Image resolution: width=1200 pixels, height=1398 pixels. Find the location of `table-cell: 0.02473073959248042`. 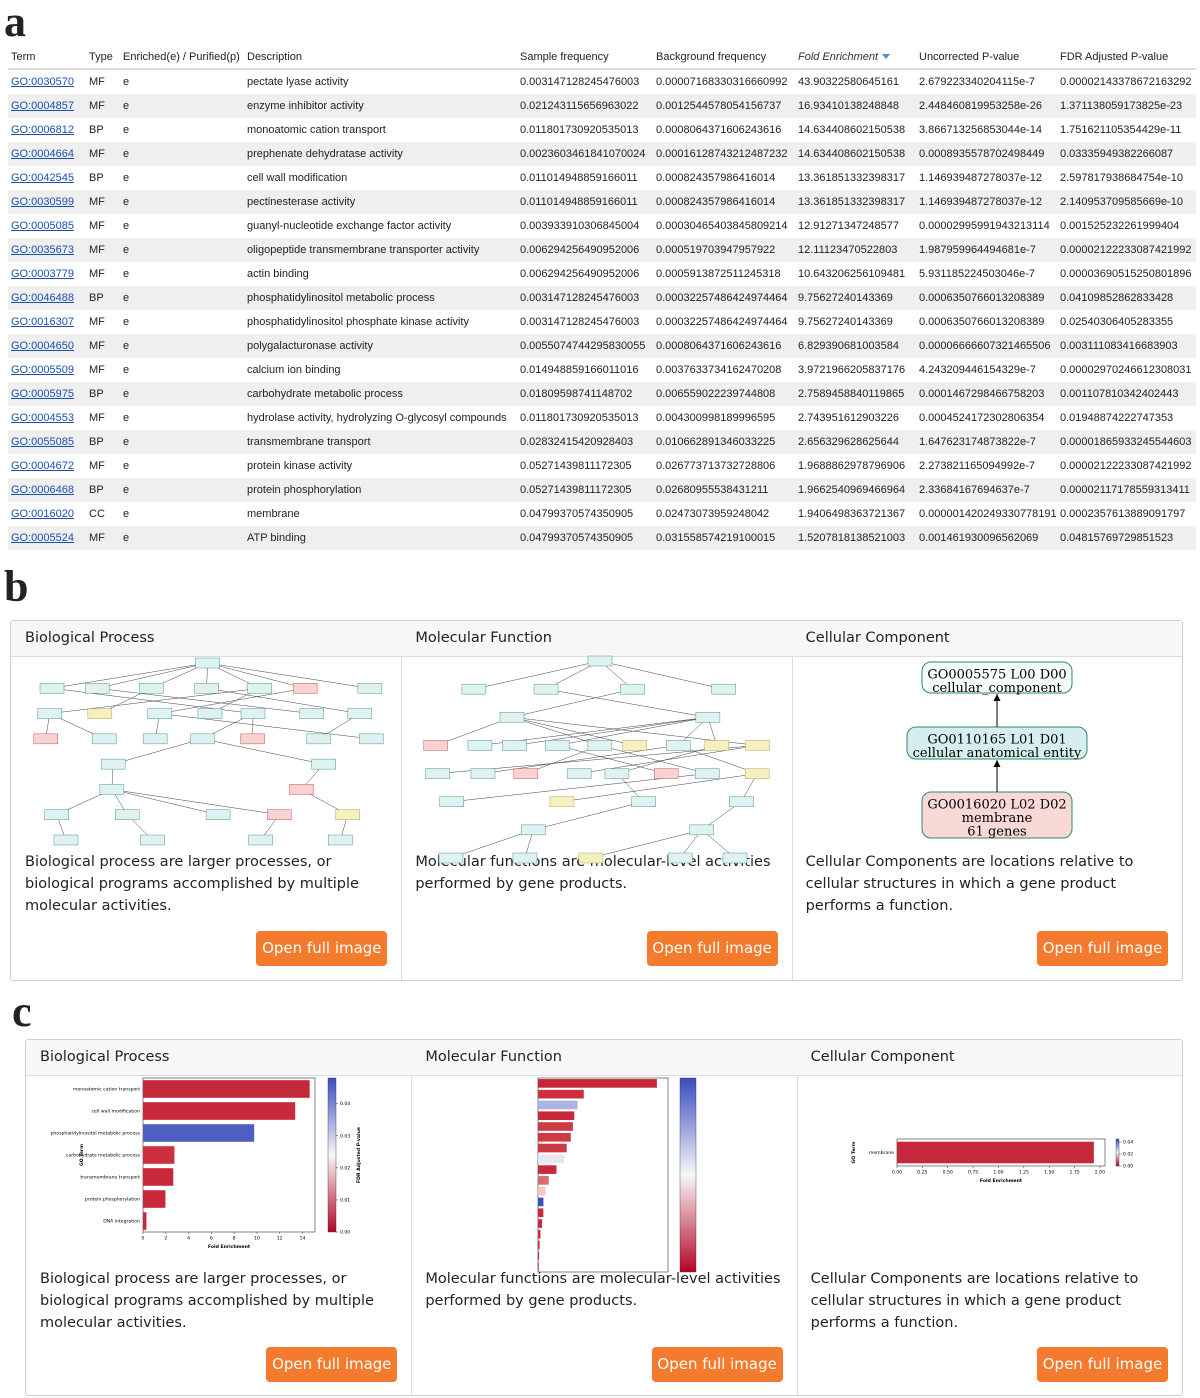

table-cell: 0.02473073959248042 is located at coordinates (713, 514).